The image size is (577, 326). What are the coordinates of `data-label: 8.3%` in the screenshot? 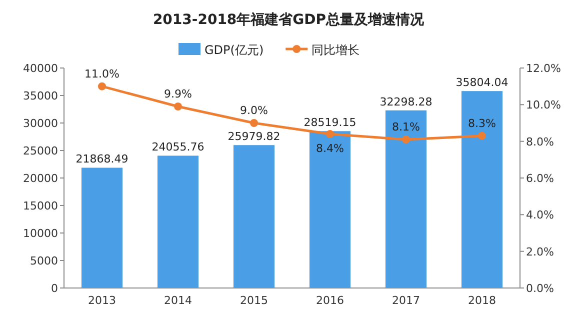 It's located at (482, 123).